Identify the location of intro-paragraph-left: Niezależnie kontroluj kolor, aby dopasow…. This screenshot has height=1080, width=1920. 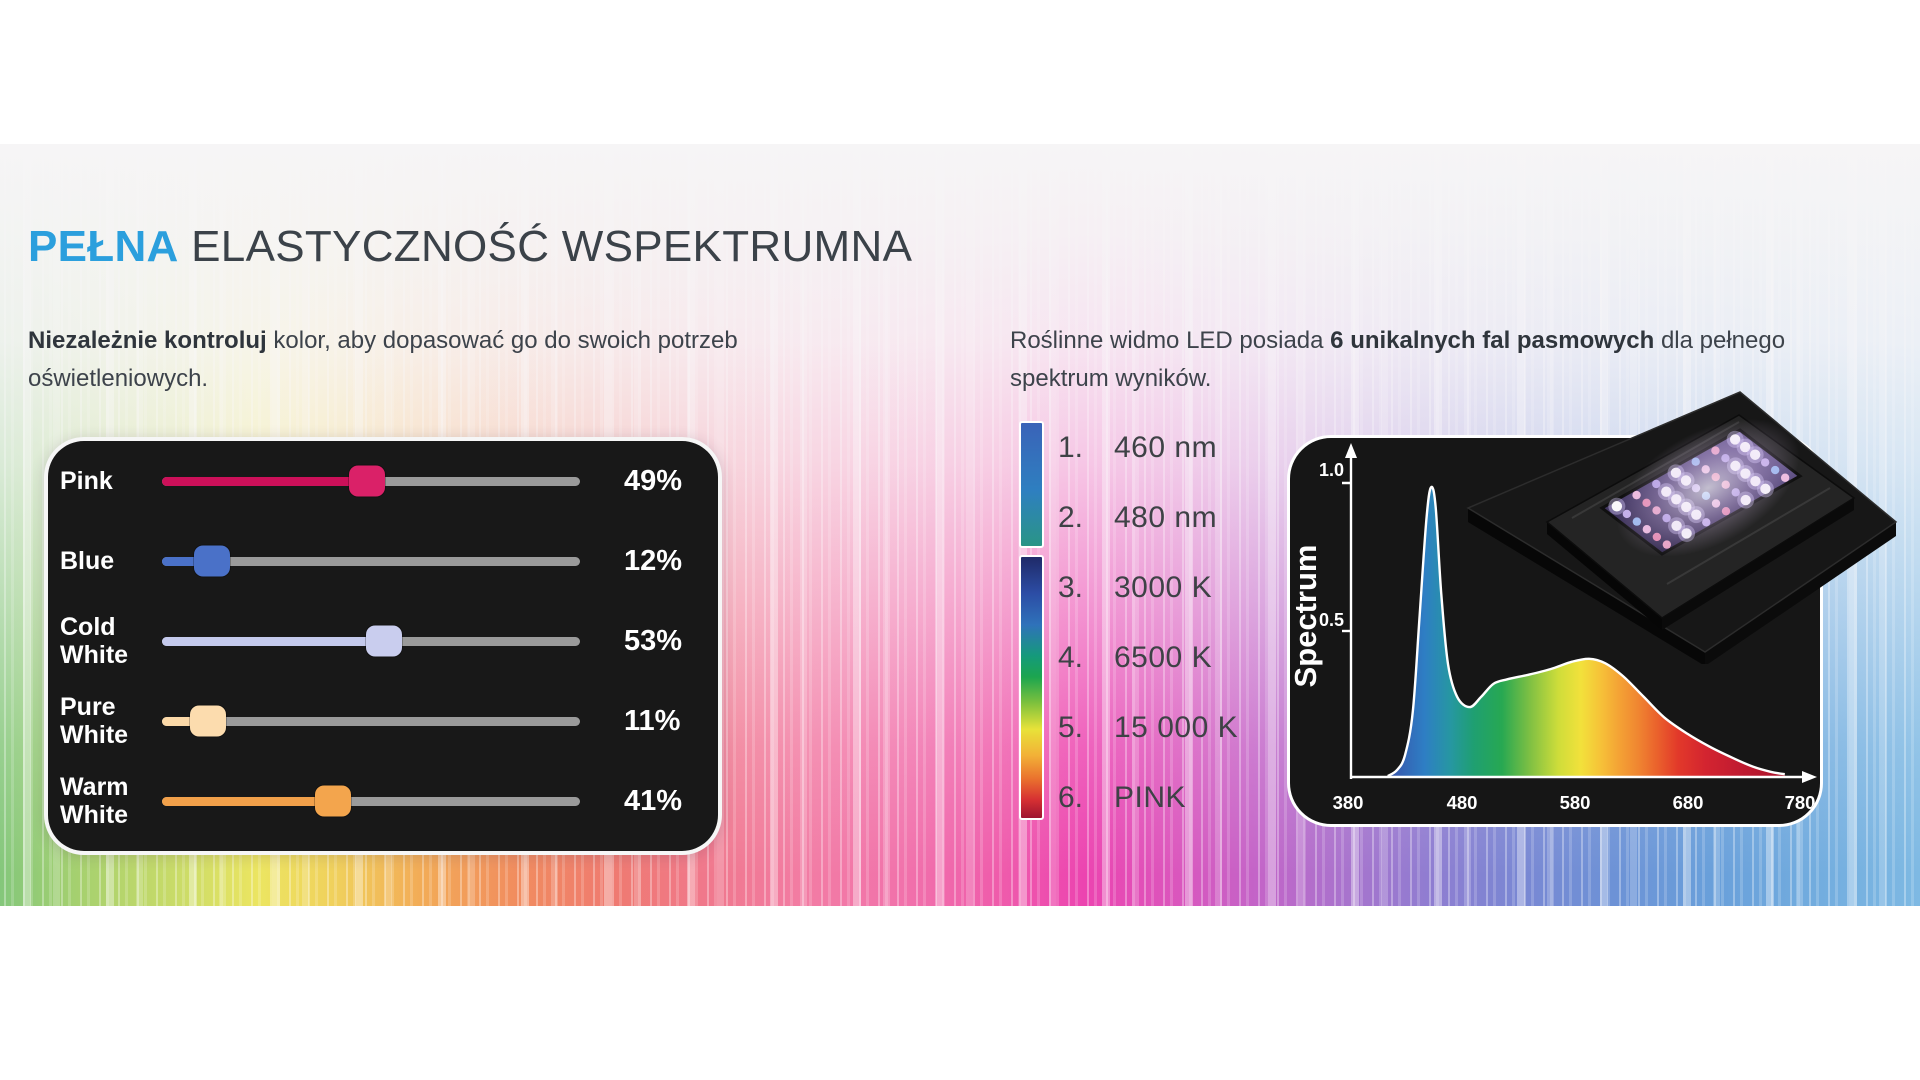
(400, 360).